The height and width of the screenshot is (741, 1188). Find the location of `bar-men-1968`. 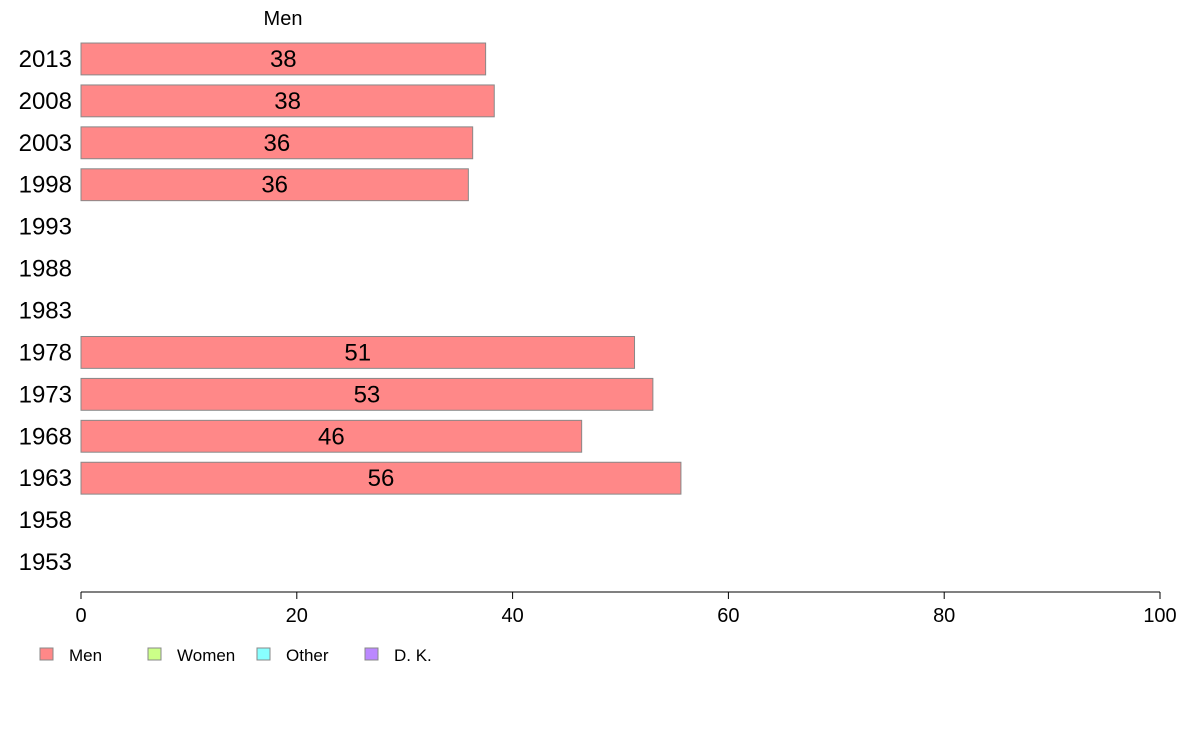

bar-men-1968 is located at coordinates (331, 436).